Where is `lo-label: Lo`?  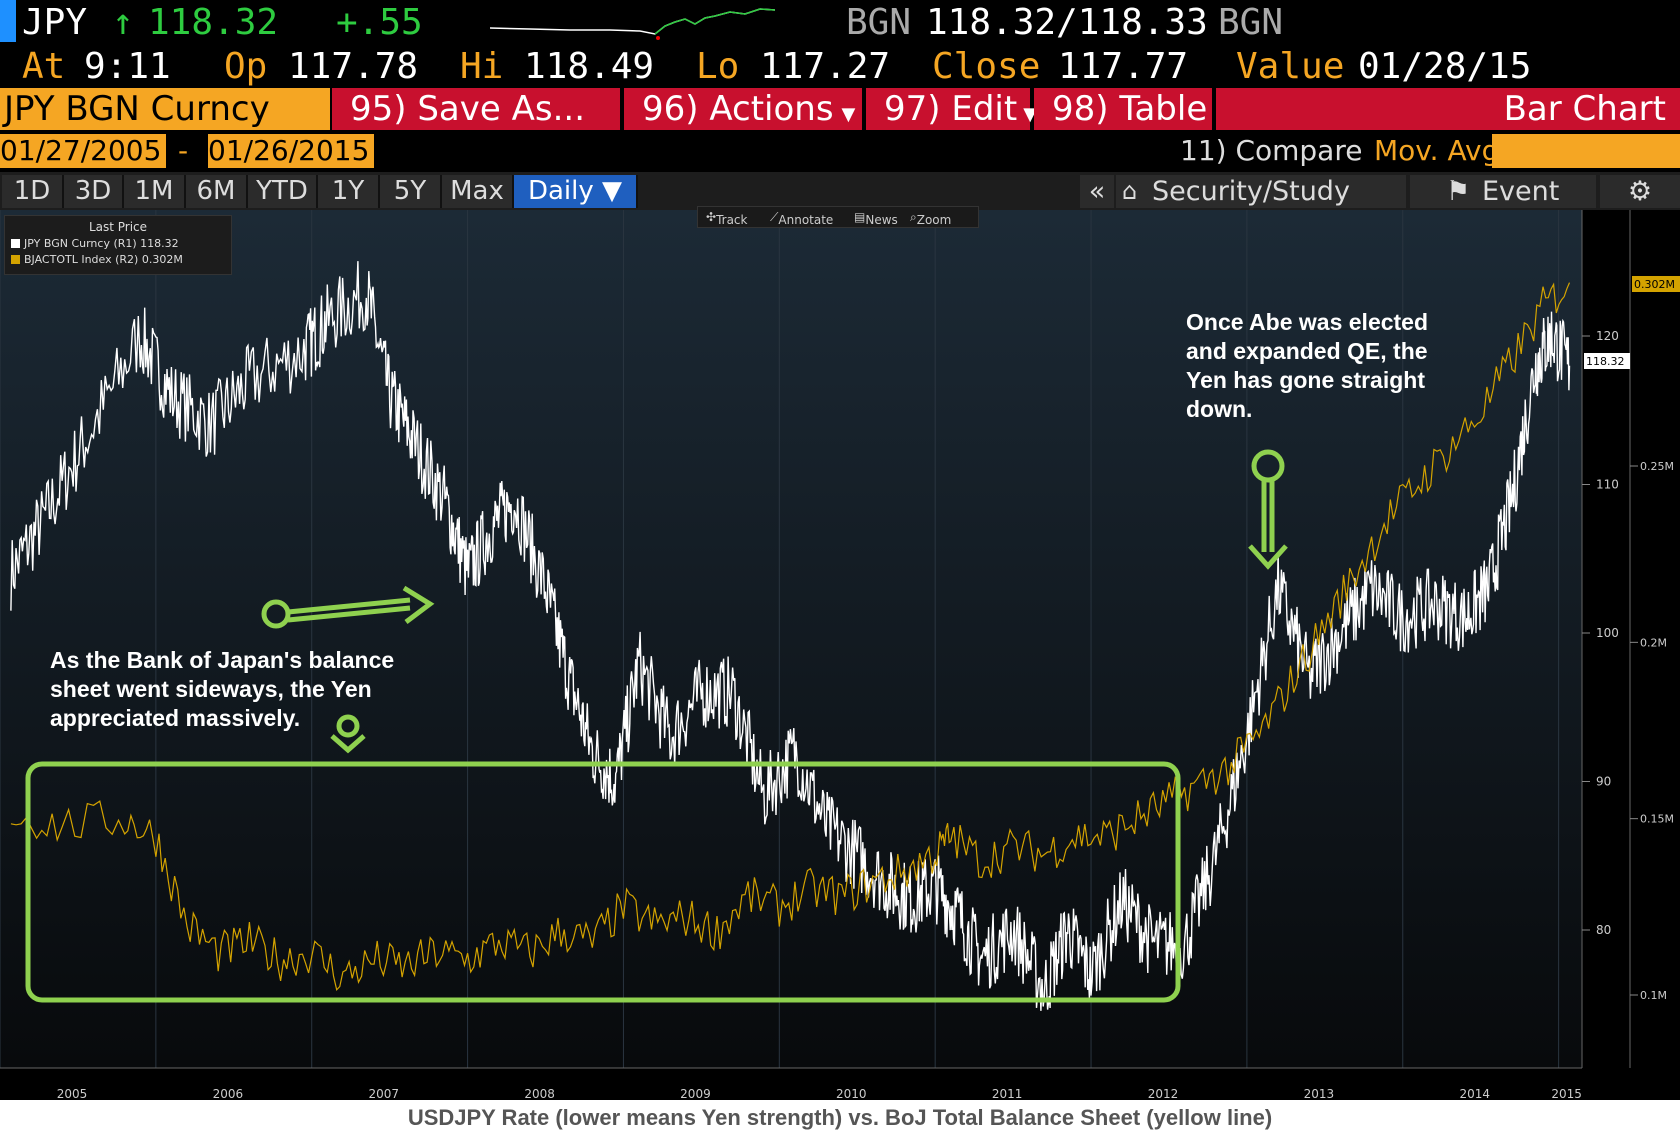
lo-label: Lo is located at coordinates (718, 66).